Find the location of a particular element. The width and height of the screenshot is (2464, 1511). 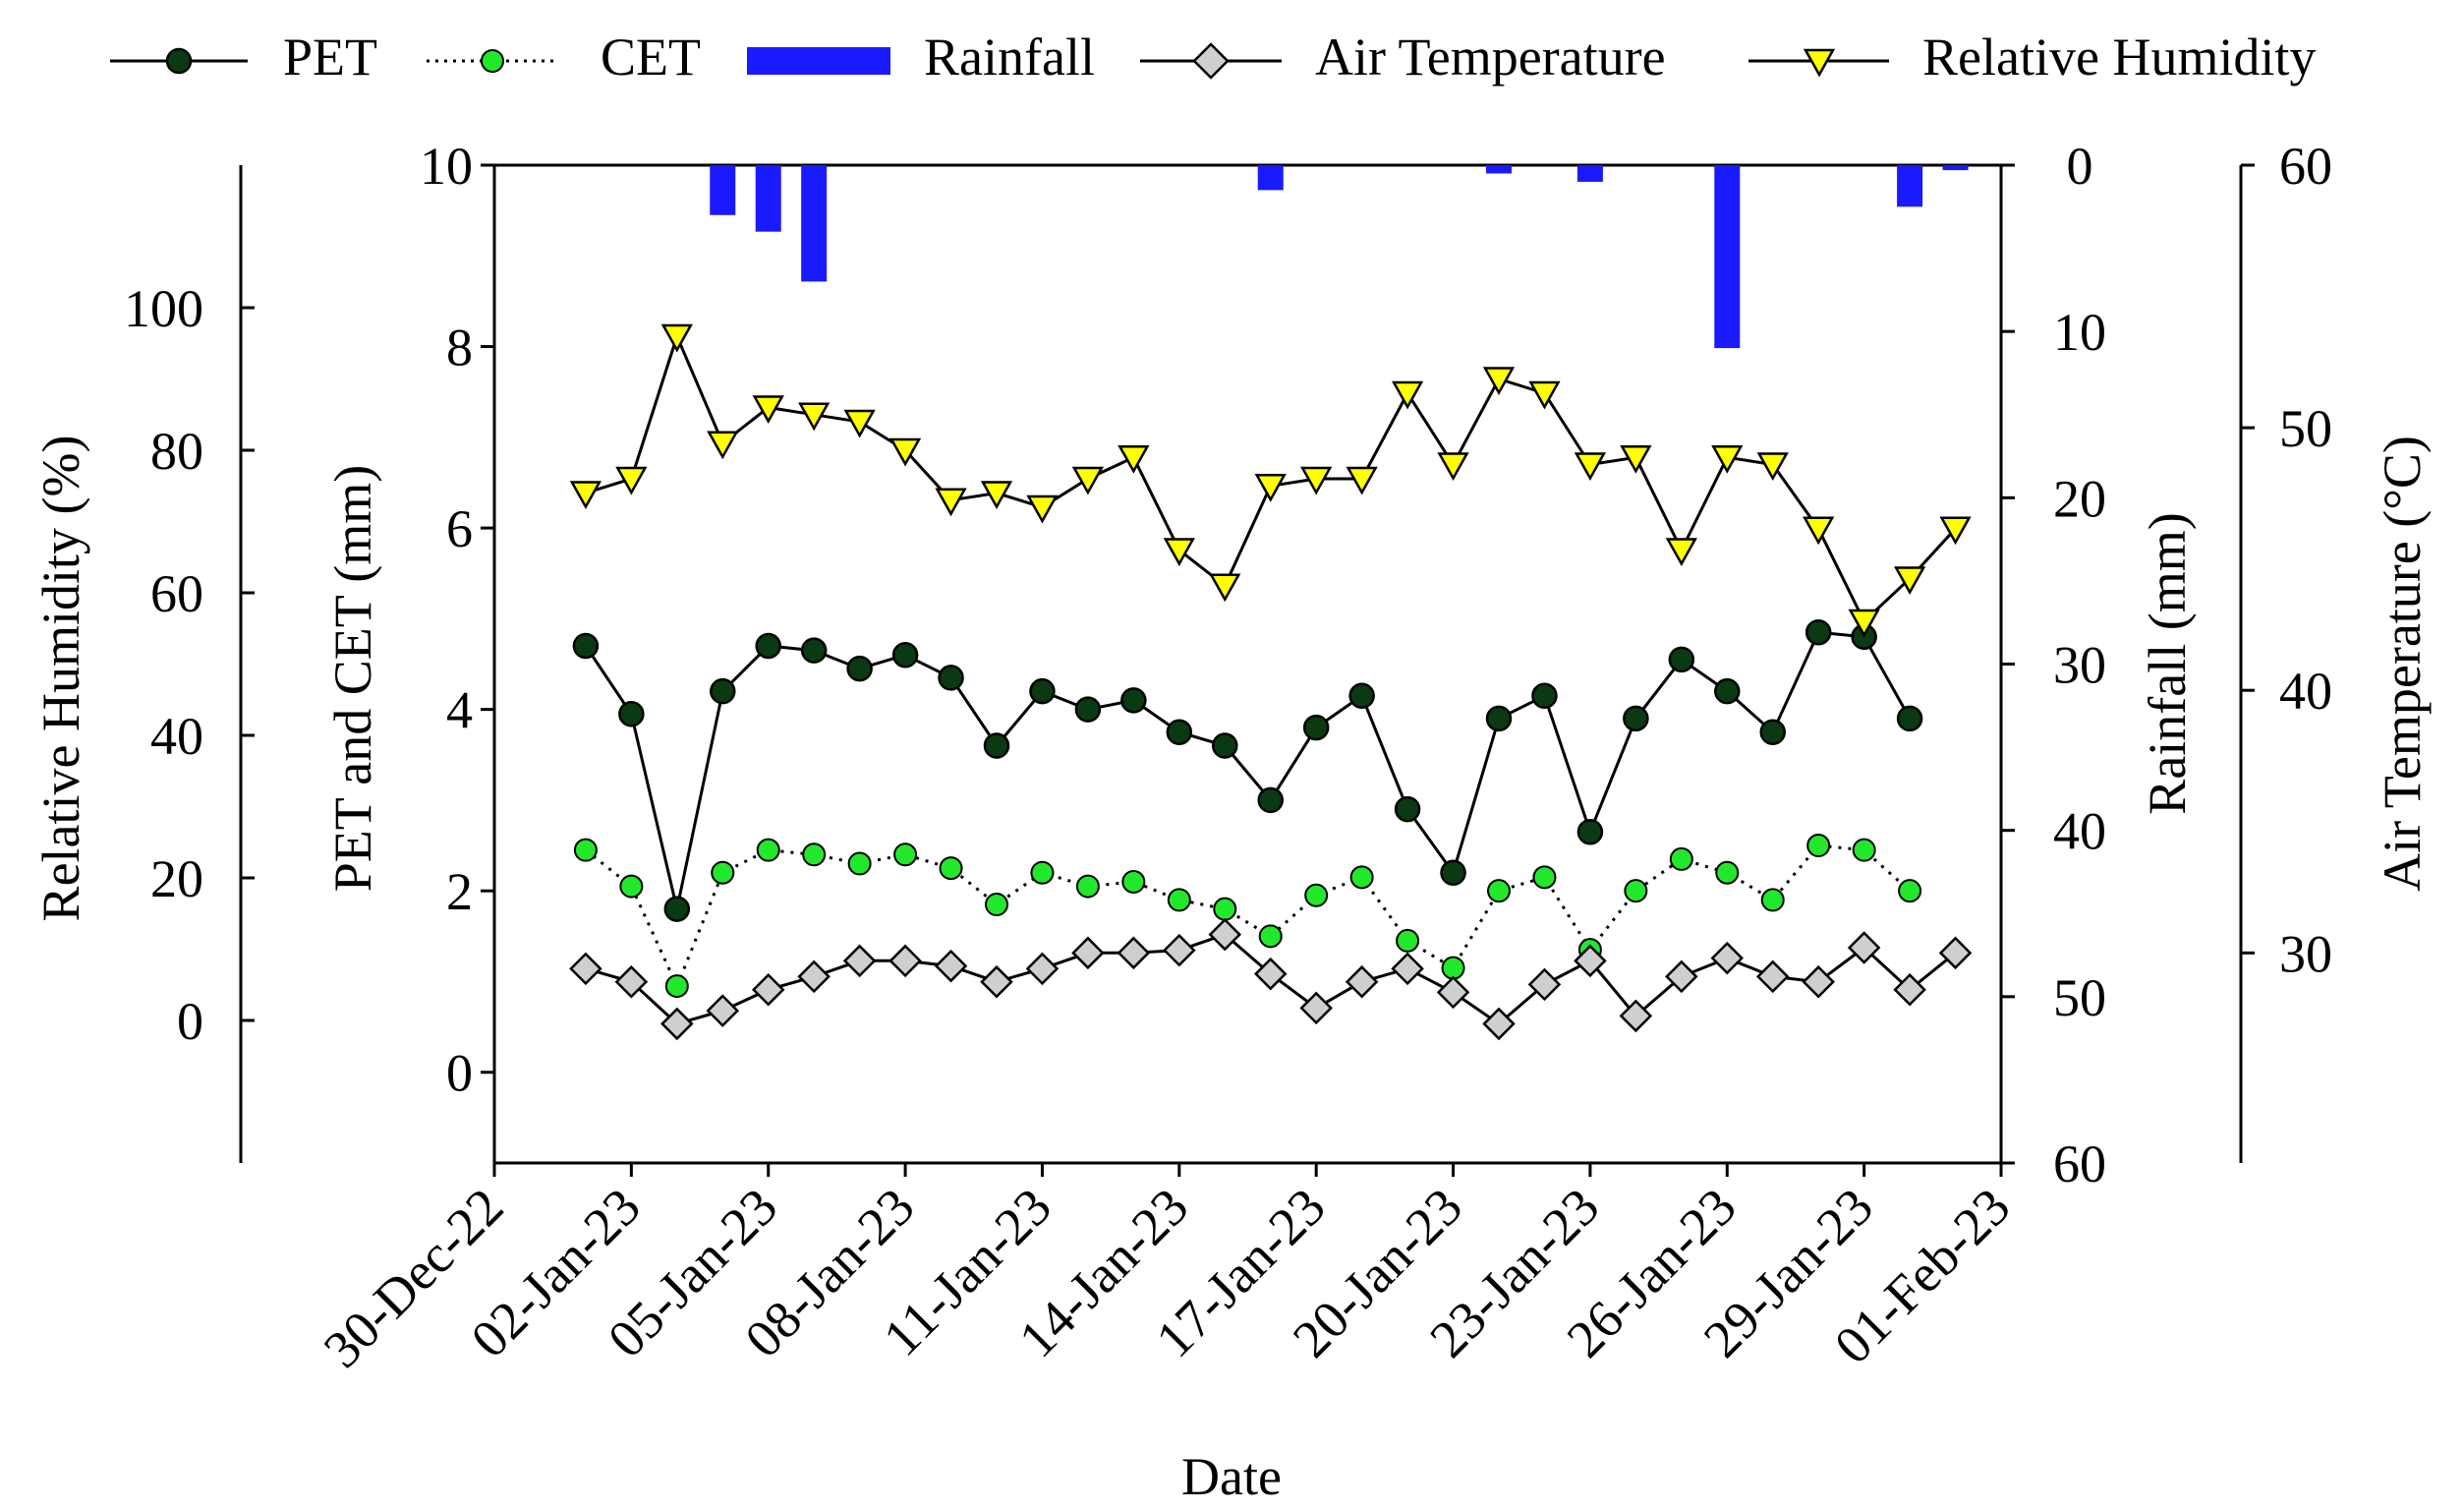

rainfall-tick-label: 50 is located at coordinates (2079, 997).